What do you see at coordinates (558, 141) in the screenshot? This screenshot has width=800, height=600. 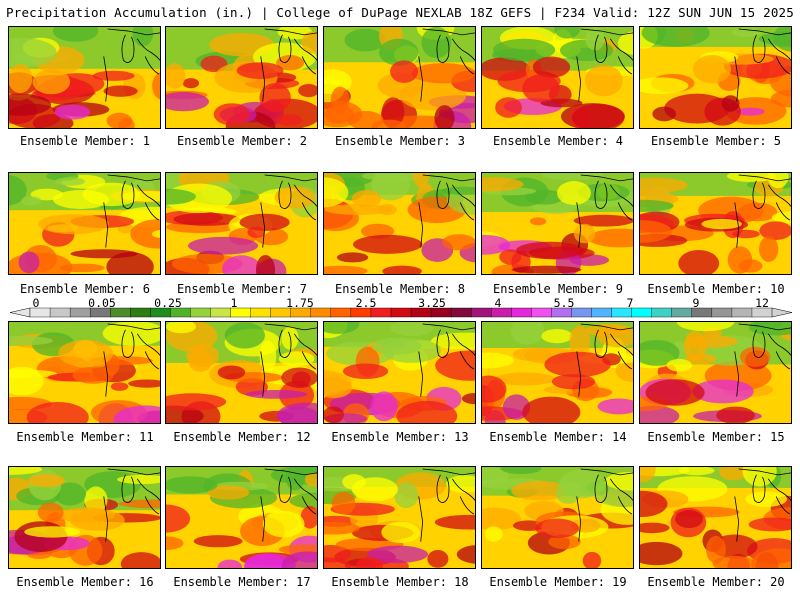 I see `member-label: Ensemble Member: 4` at bounding box center [558, 141].